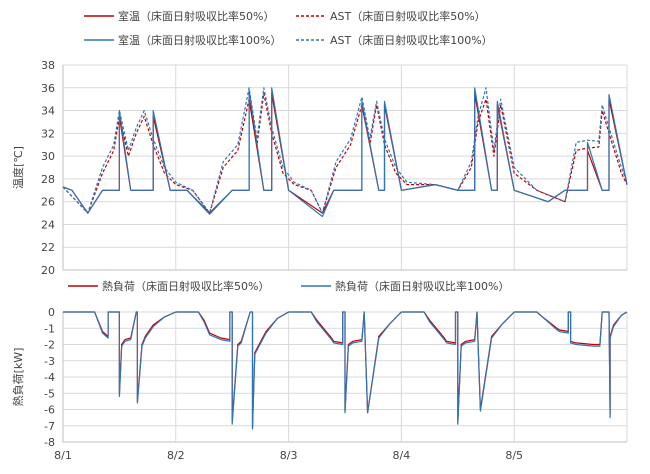  What do you see at coordinates (49, 361) in the screenshot?
I see `y-tick-label: -3` at bounding box center [49, 361].